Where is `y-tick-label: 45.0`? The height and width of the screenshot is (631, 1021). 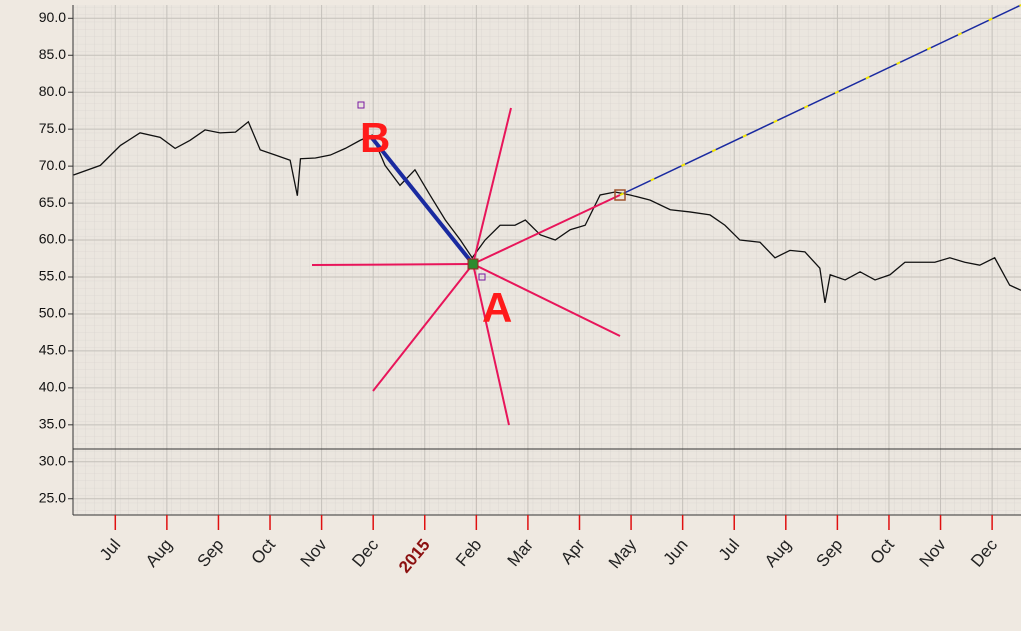
y-tick-label: 45.0 is located at coordinates (52, 350).